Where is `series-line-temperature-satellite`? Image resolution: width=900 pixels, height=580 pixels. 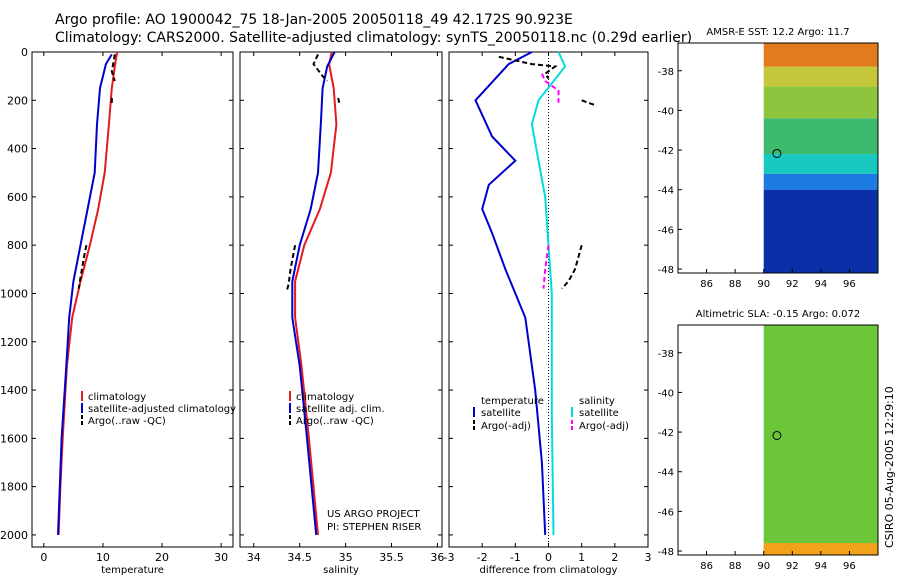
series-line-temperature-satellite is located at coordinates (510, 293).